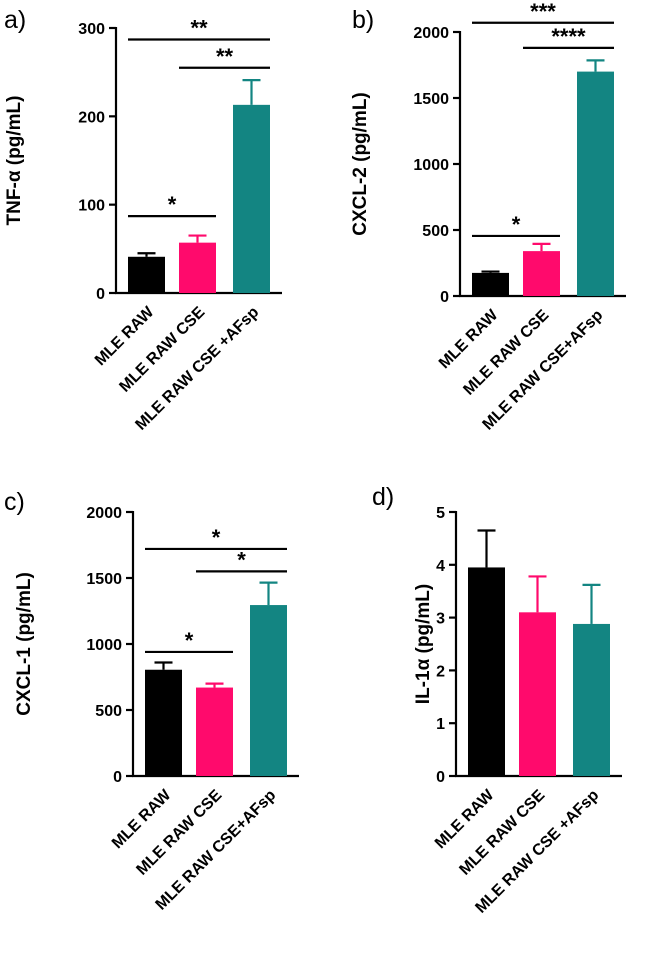 This screenshot has width=646, height=956. What do you see at coordinates (543, 12) in the screenshot?
I see `significance-label: ***` at bounding box center [543, 12].